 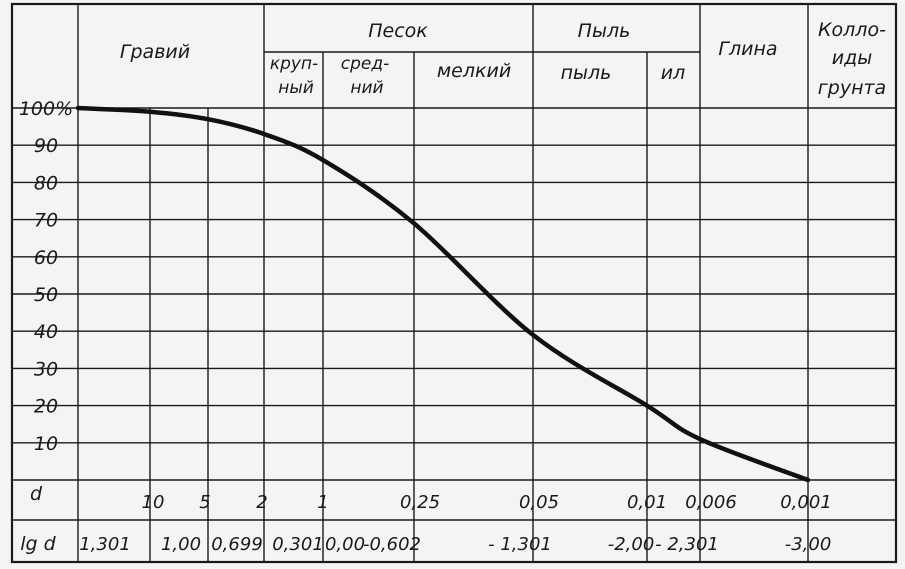 I want to click on row-label-d: d, so click(x=36, y=494).